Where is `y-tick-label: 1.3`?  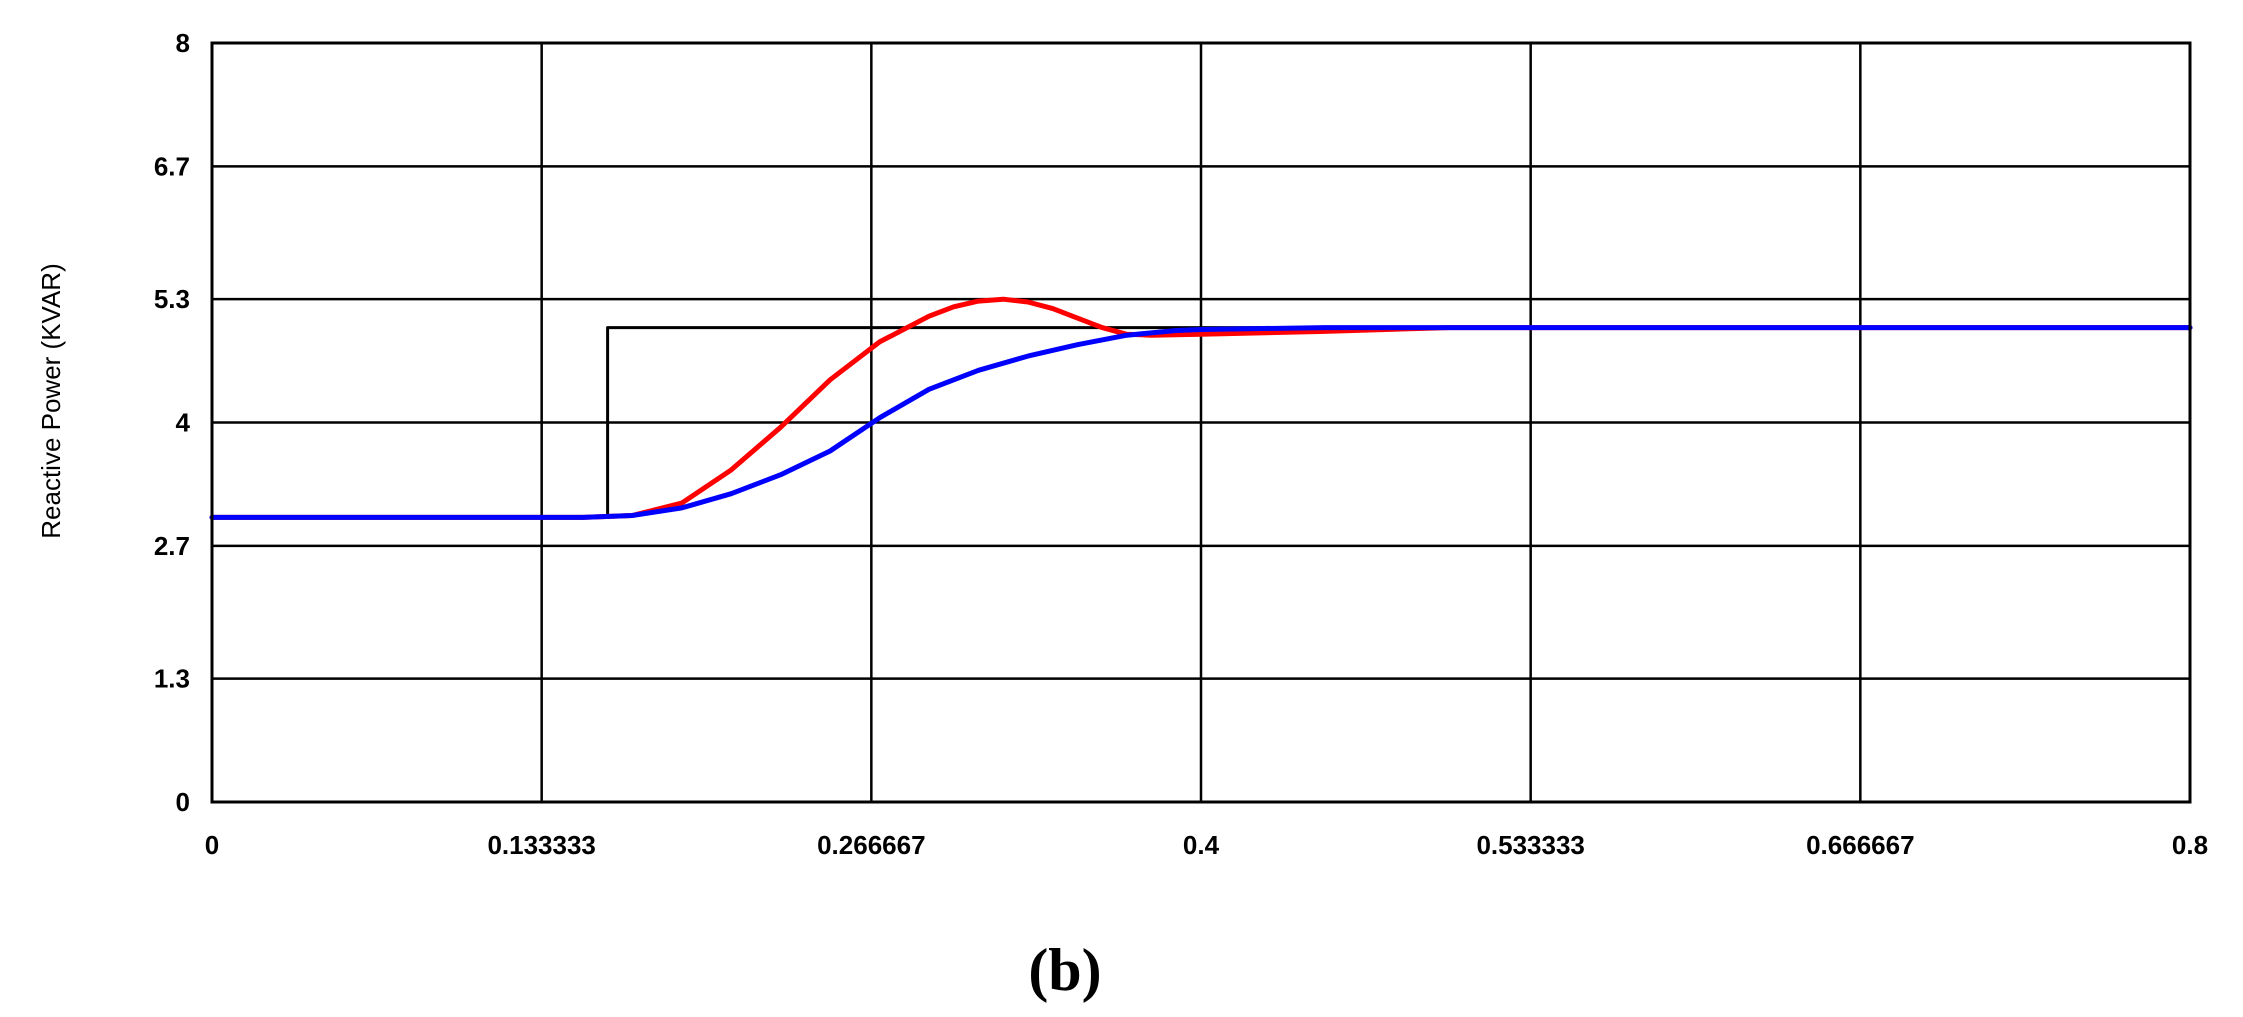
y-tick-label: 1.3 is located at coordinates (172, 679).